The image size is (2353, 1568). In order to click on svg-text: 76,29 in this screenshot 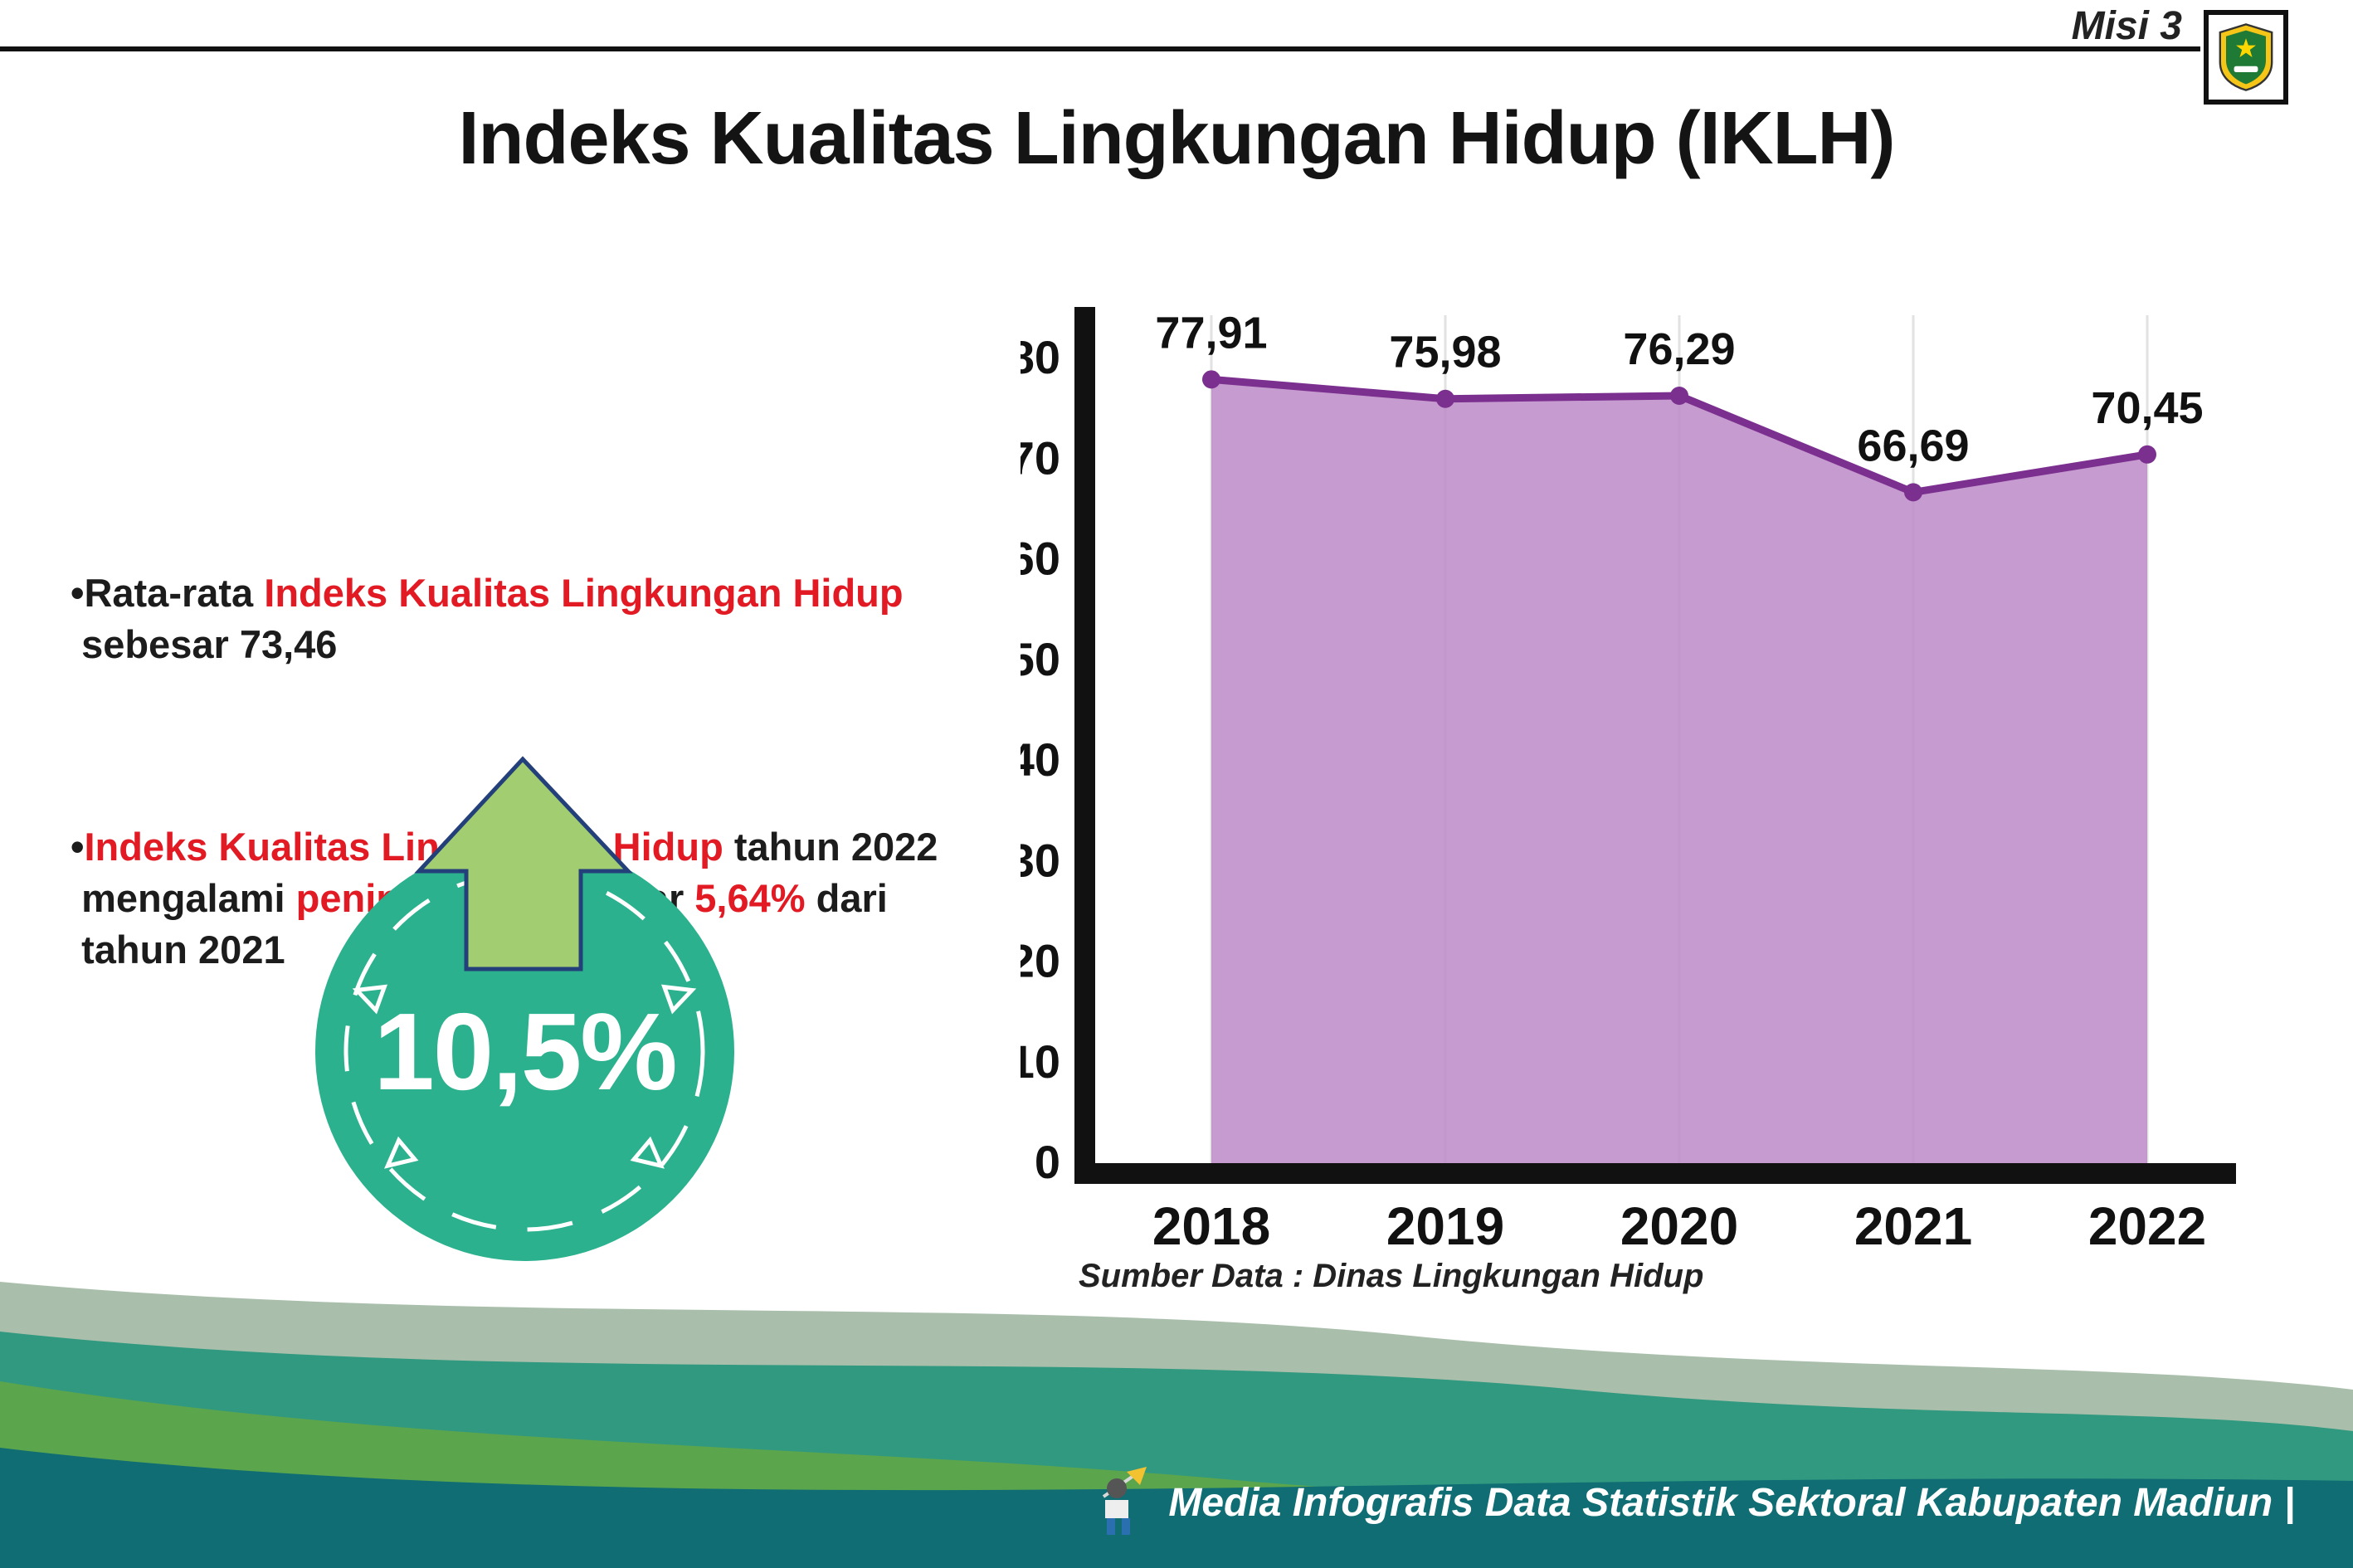, I will do `click(1679, 349)`.